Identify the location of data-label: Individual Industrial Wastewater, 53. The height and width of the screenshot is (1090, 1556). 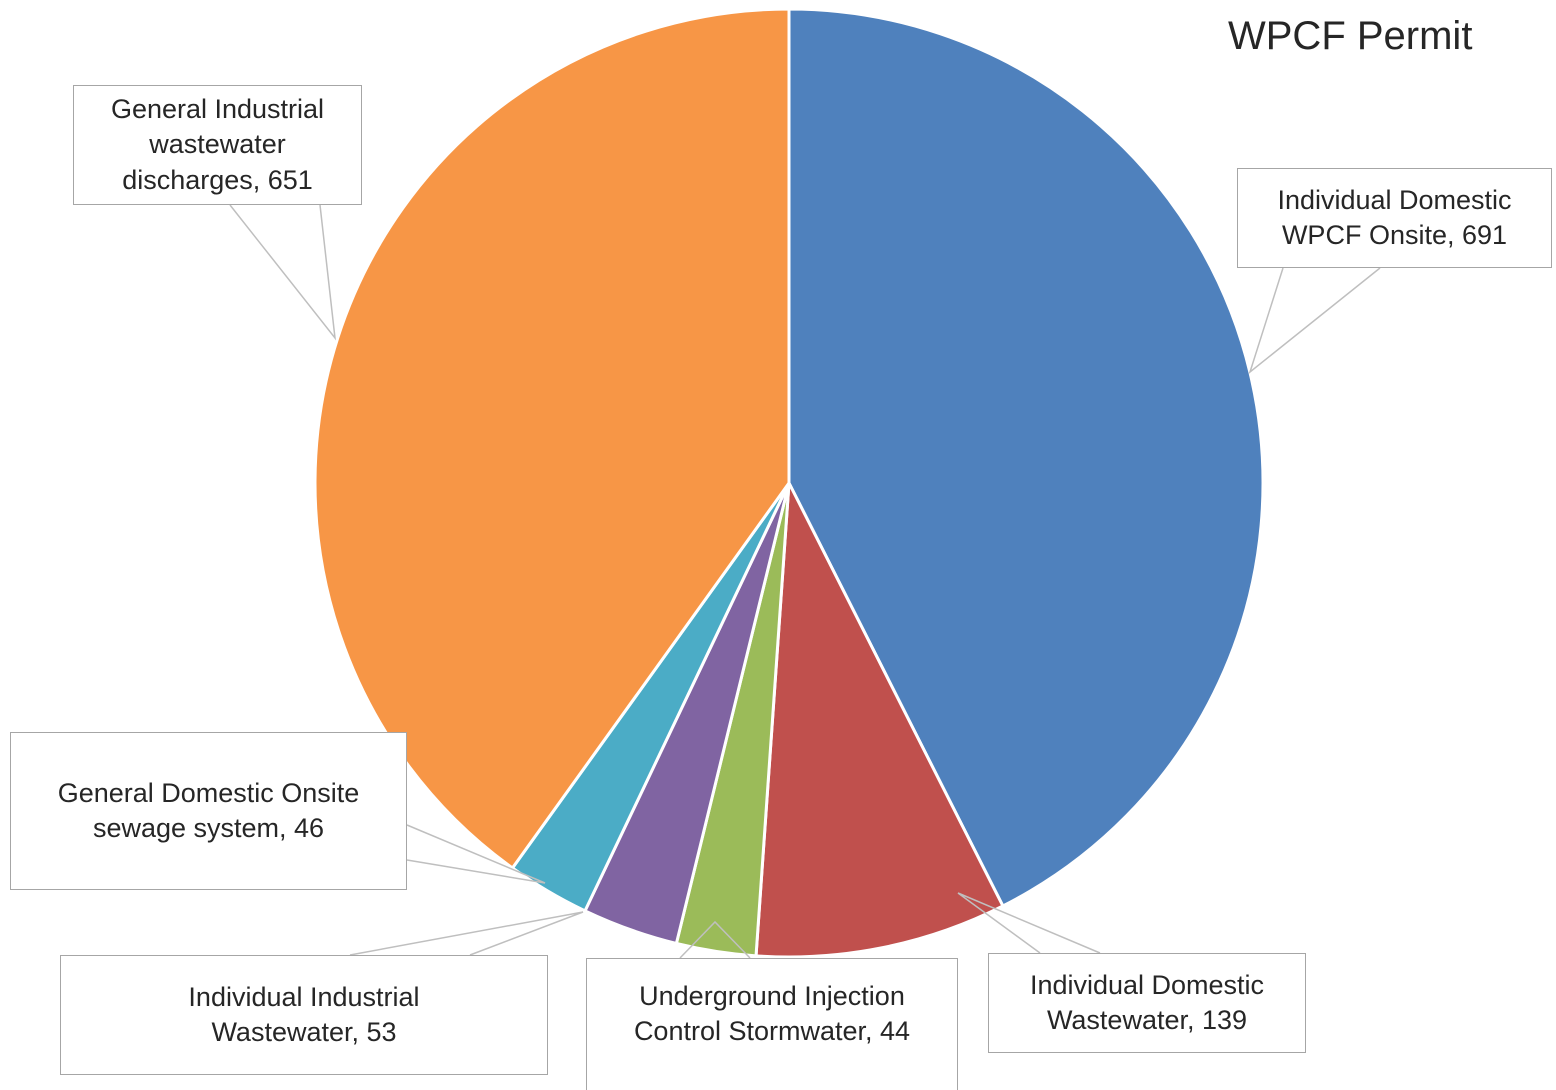
(304, 1015).